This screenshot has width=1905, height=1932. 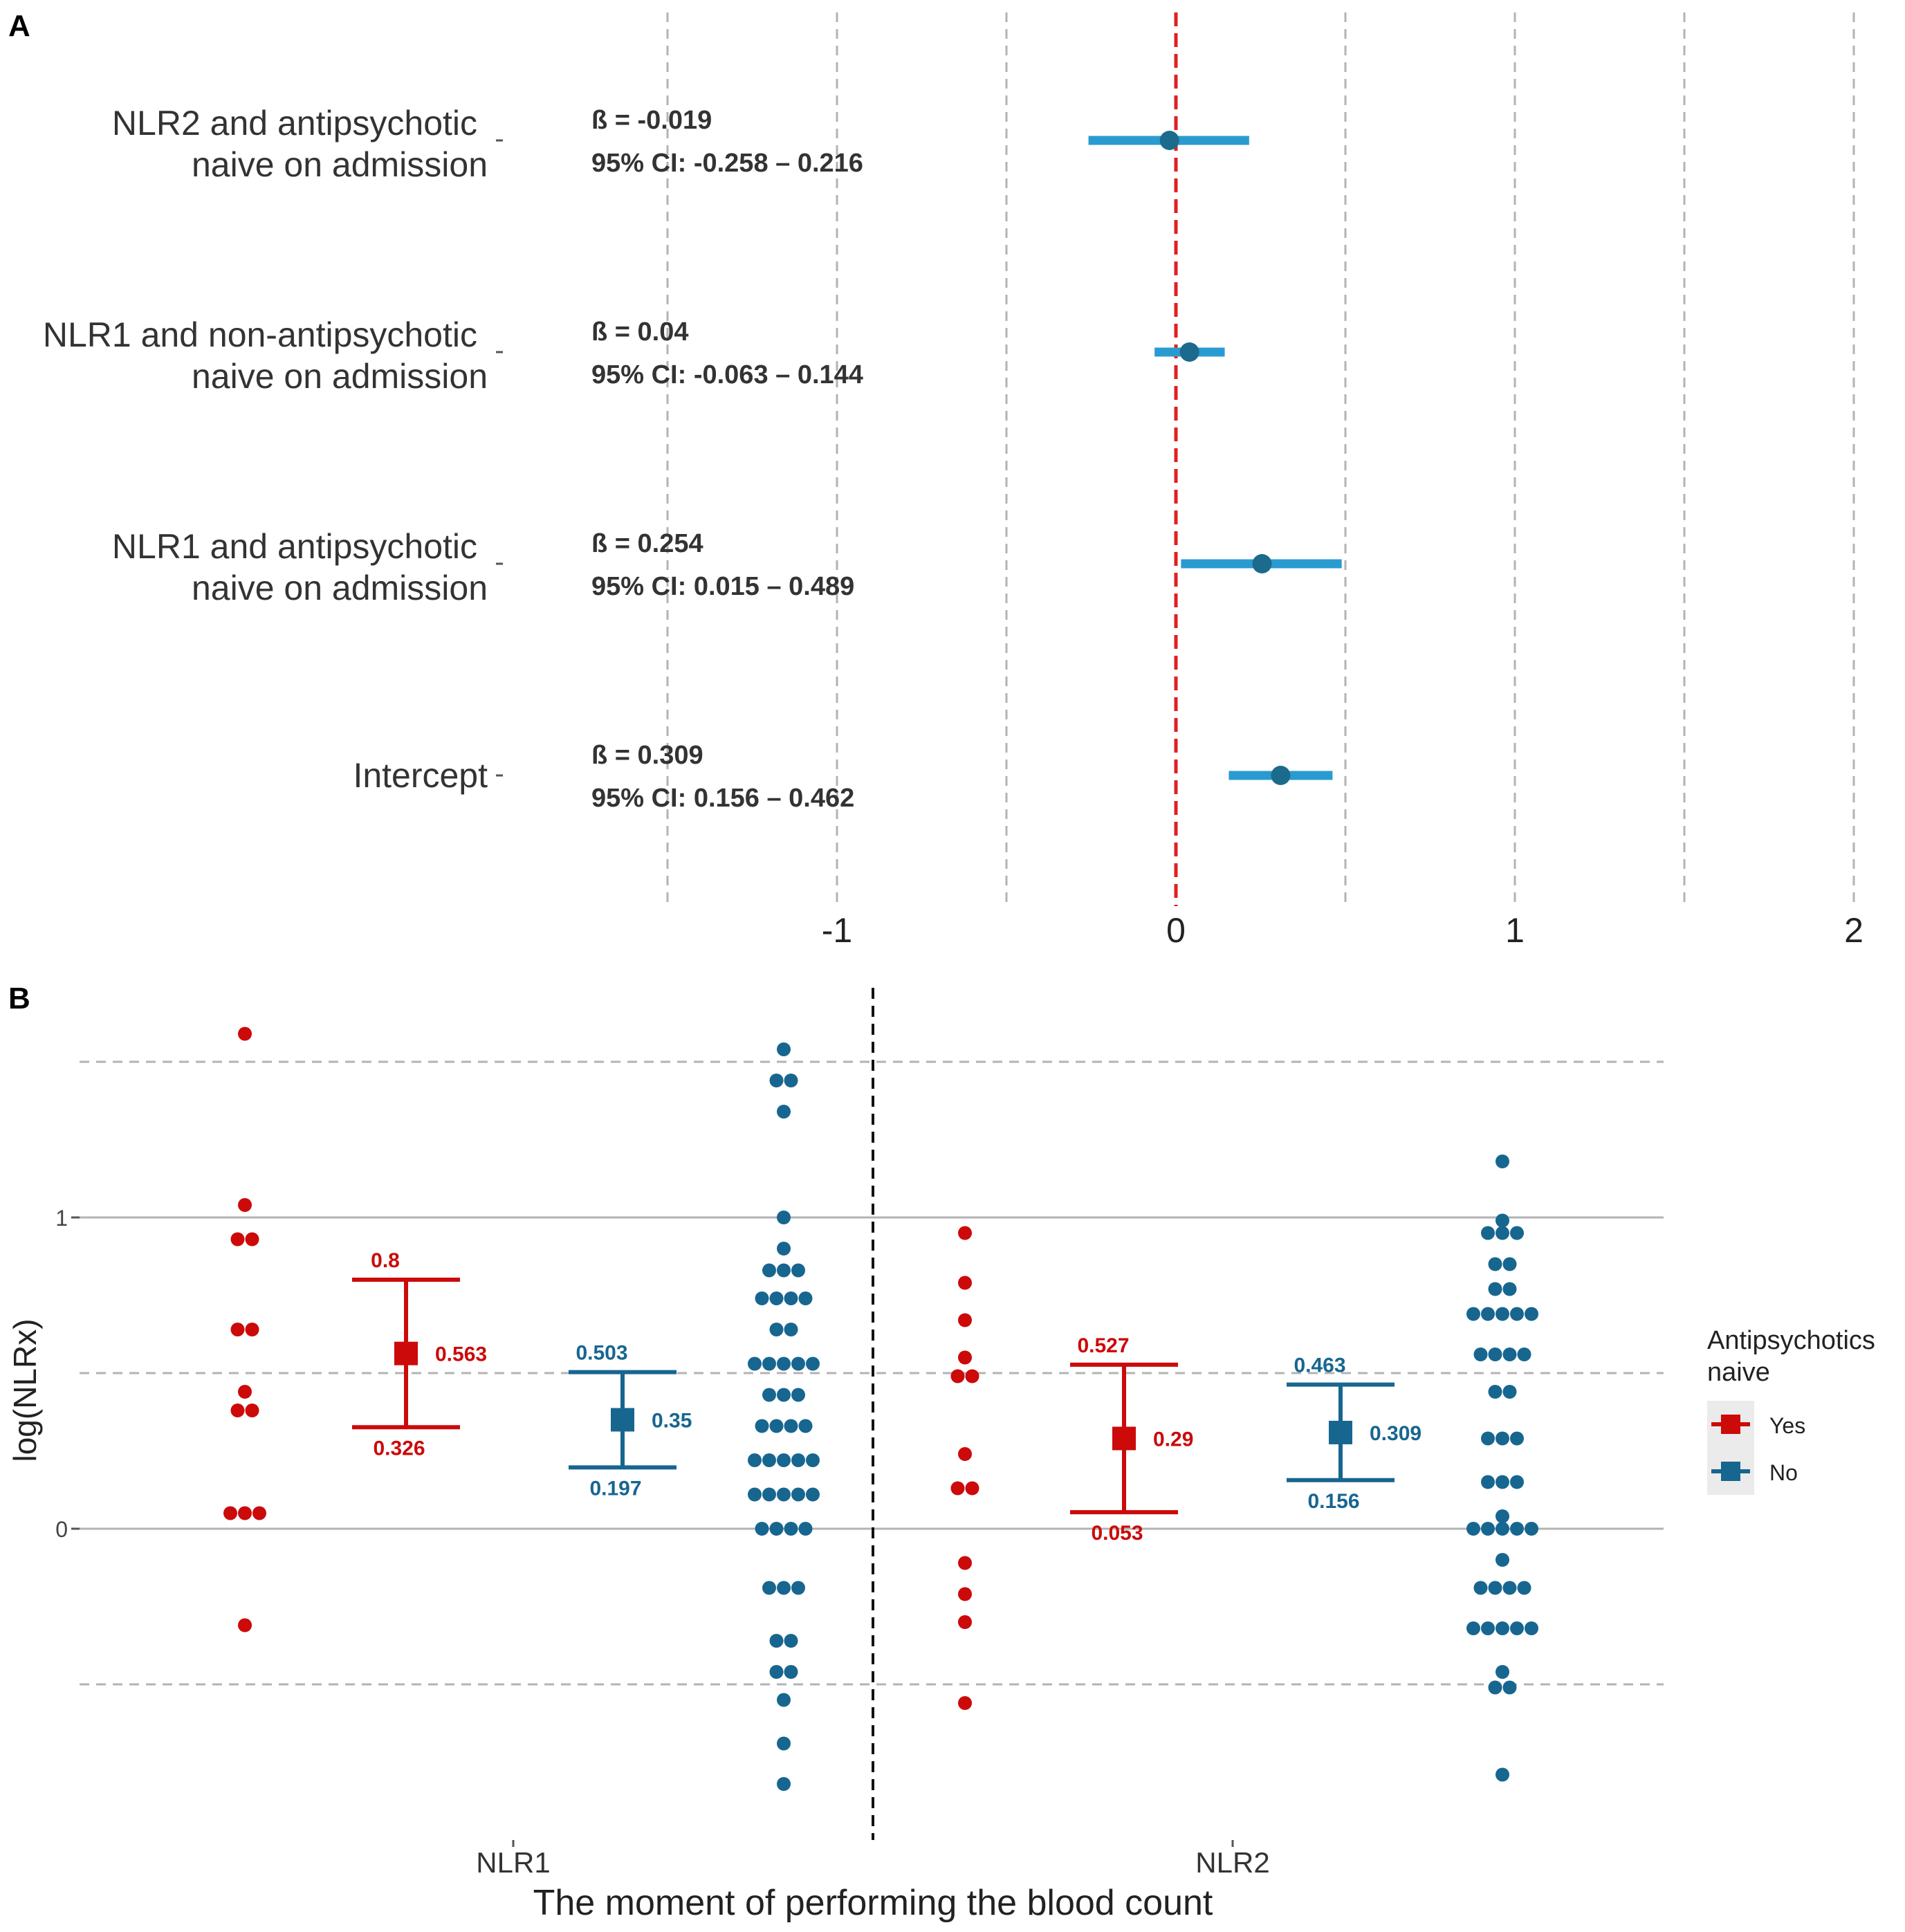 What do you see at coordinates (1173, 1439) in the screenshot?
I see `mean-label: 0.29` at bounding box center [1173, 1439].